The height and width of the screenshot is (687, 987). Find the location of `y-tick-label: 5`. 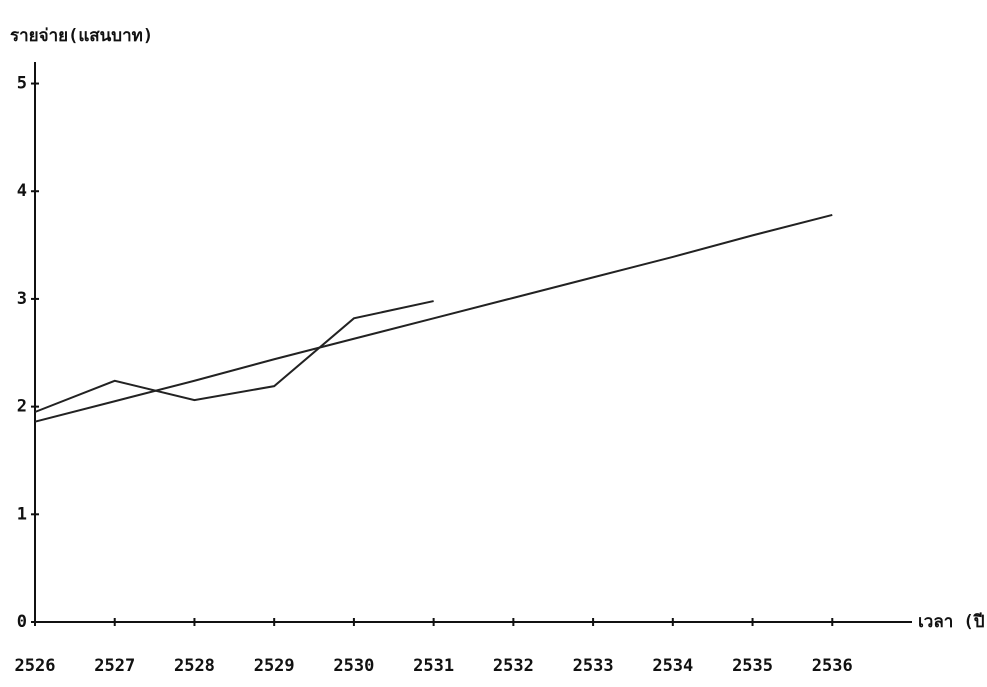

y-tick-label: 5 is located at coordinates (22, 84).